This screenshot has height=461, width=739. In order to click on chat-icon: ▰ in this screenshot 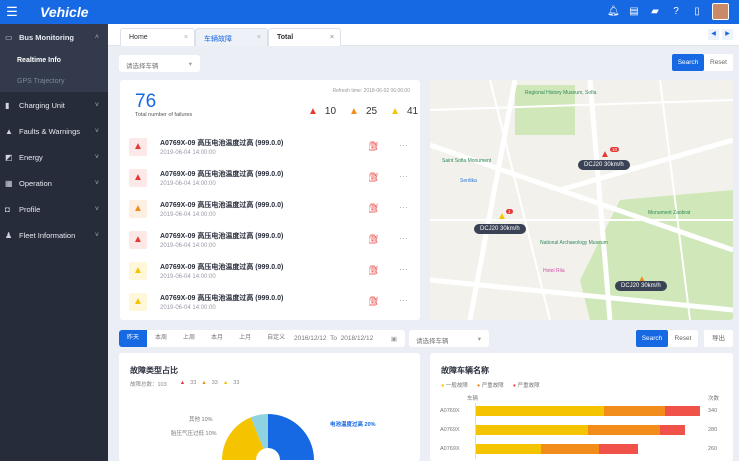, I will do `click(655, 11)`.